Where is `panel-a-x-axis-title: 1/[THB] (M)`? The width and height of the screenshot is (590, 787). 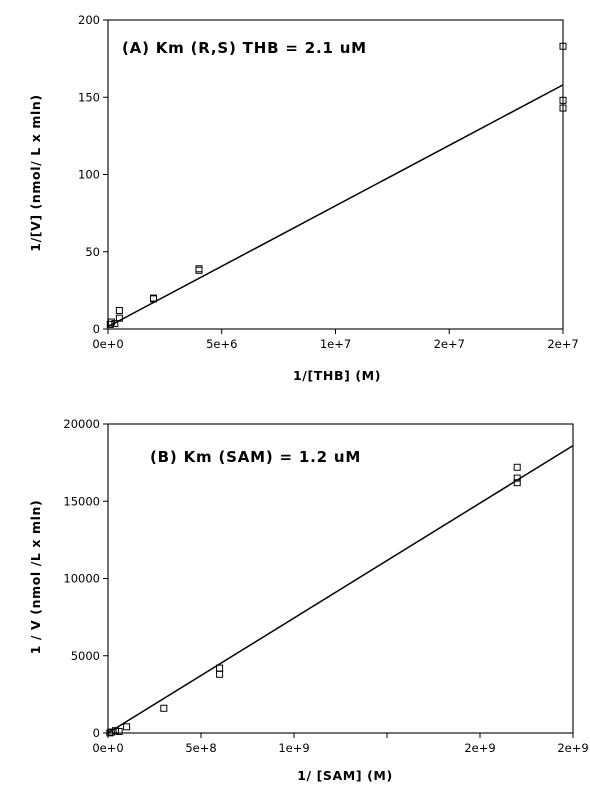
panel-a-x-axis-title: 1/[THB] (M) is located at coordinates (337, 375).